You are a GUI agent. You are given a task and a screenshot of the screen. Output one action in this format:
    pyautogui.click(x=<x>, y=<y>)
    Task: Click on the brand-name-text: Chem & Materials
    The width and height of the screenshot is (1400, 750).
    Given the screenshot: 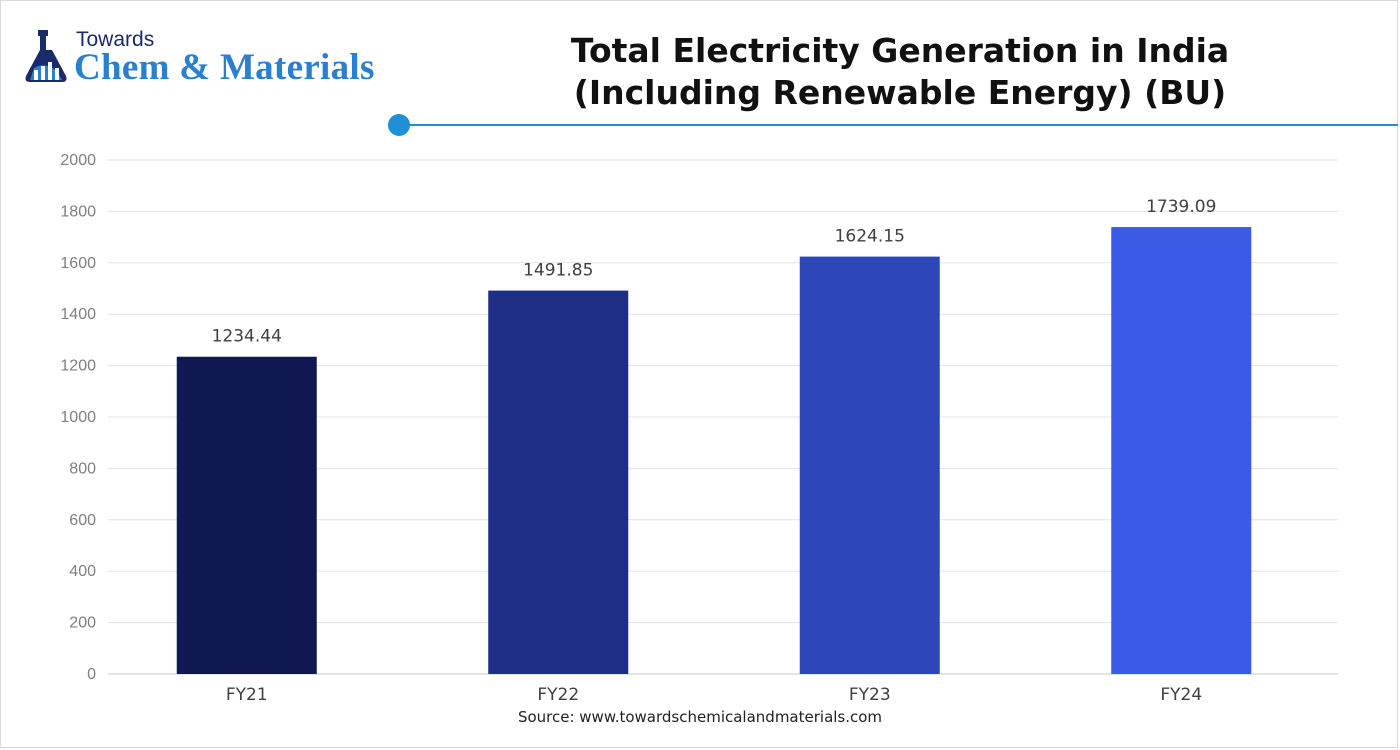 What is the action you would take?
    pyautogui.click(x=224, y=67)
    